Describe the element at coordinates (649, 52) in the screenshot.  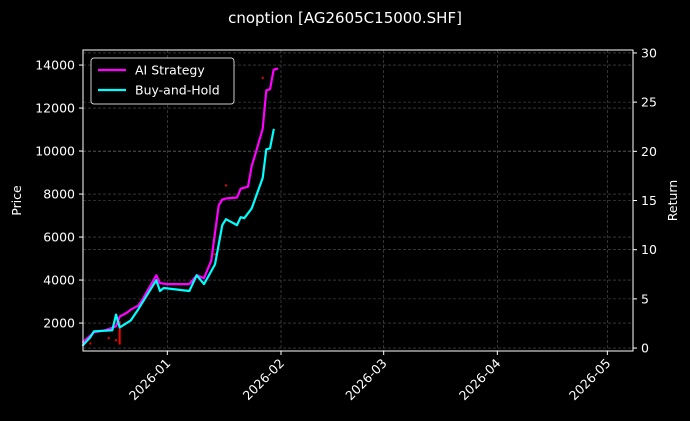
I see `y2-tick-label: 30` at that location.